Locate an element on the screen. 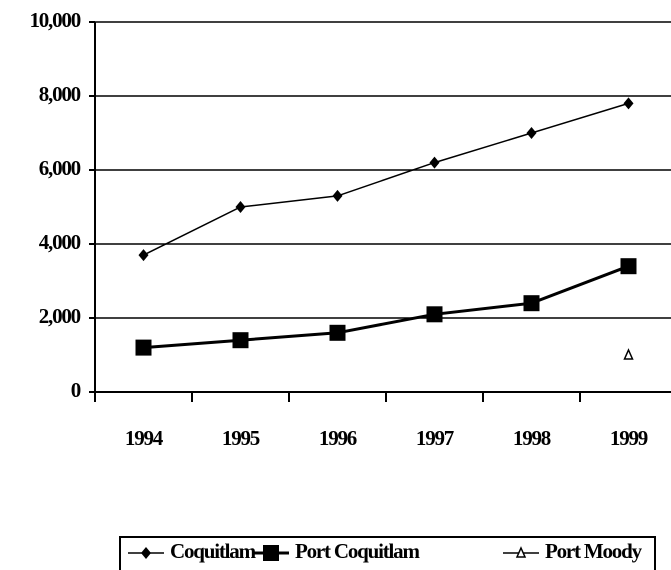 Image resolution: width=671 pixels, height=570 pixels. y-tick-label: 2,000 is located at coordinates (60, 316).